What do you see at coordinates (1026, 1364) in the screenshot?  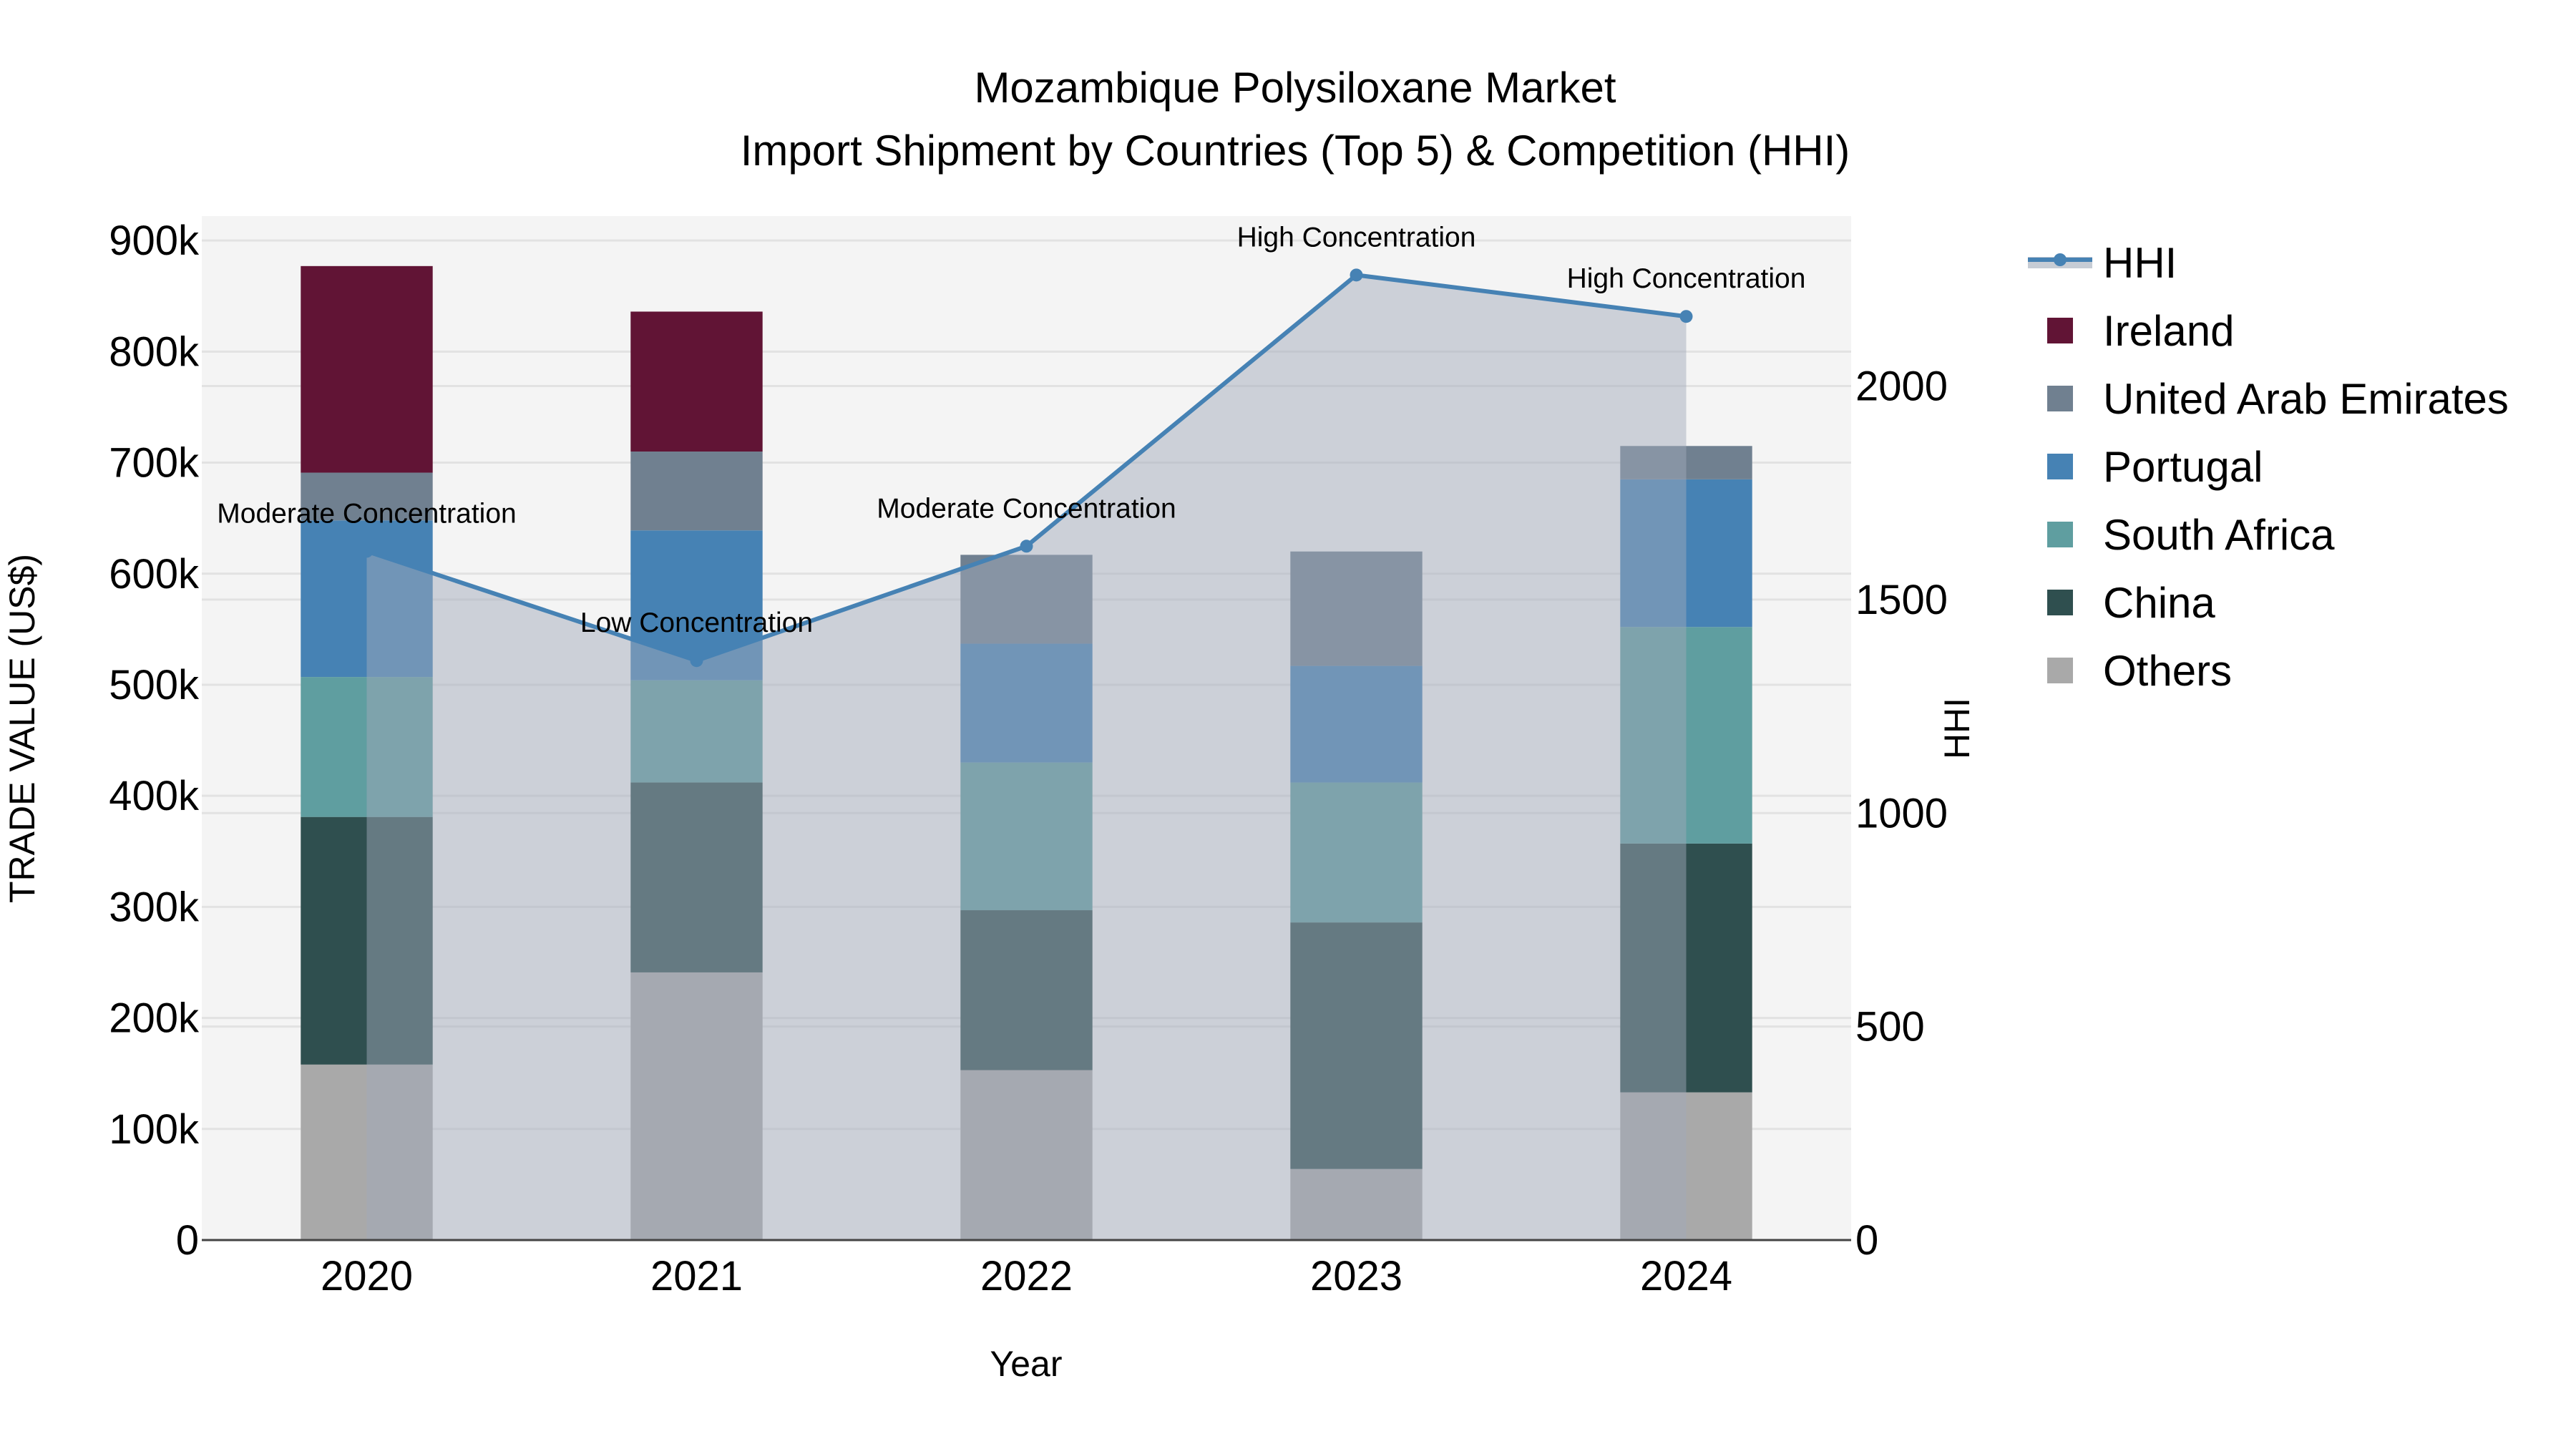 I see `x-axis-title: Year` at bounding box center [1026, 1364].